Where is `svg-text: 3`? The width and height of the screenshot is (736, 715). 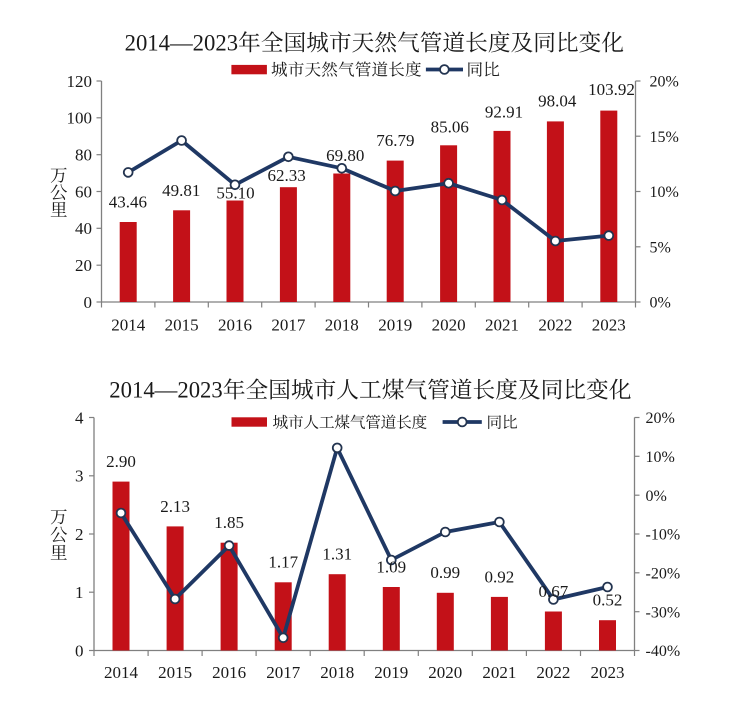
svg-text: 3 is located at coordinates (79, 476).